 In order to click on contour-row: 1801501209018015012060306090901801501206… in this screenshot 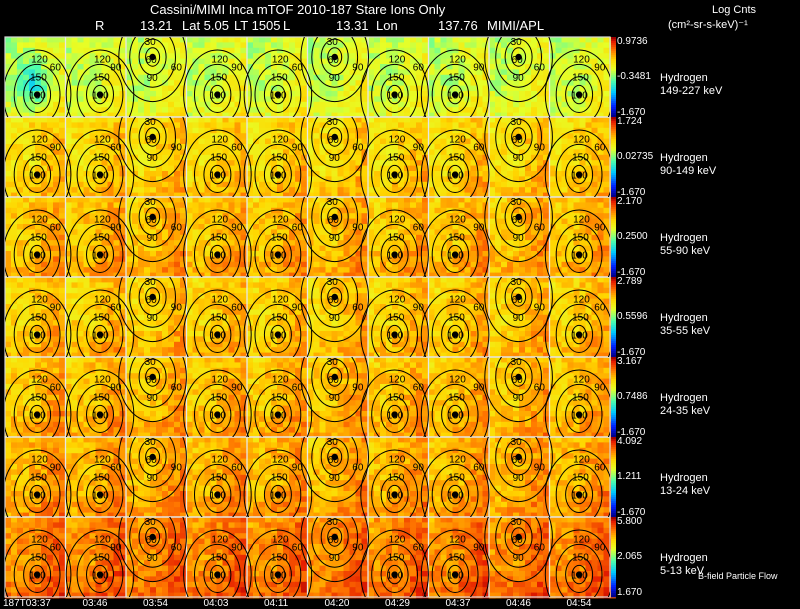, I will do `click(307, 157)`.